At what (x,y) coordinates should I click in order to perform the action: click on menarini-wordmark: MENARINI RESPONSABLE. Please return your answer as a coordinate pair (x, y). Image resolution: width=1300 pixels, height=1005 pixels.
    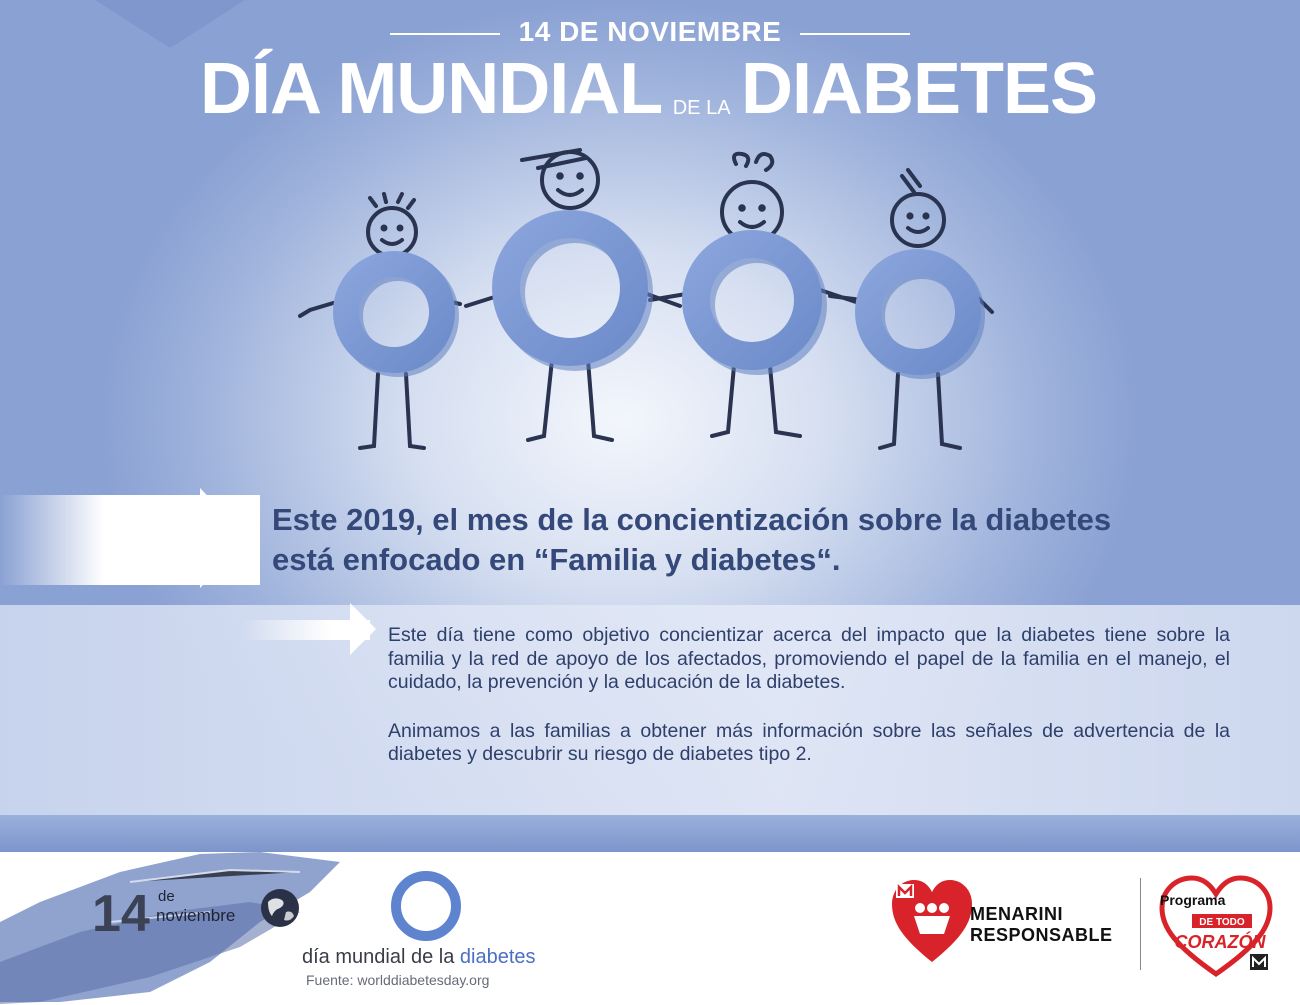
    Looking at the image, I should click on (1041, 925).